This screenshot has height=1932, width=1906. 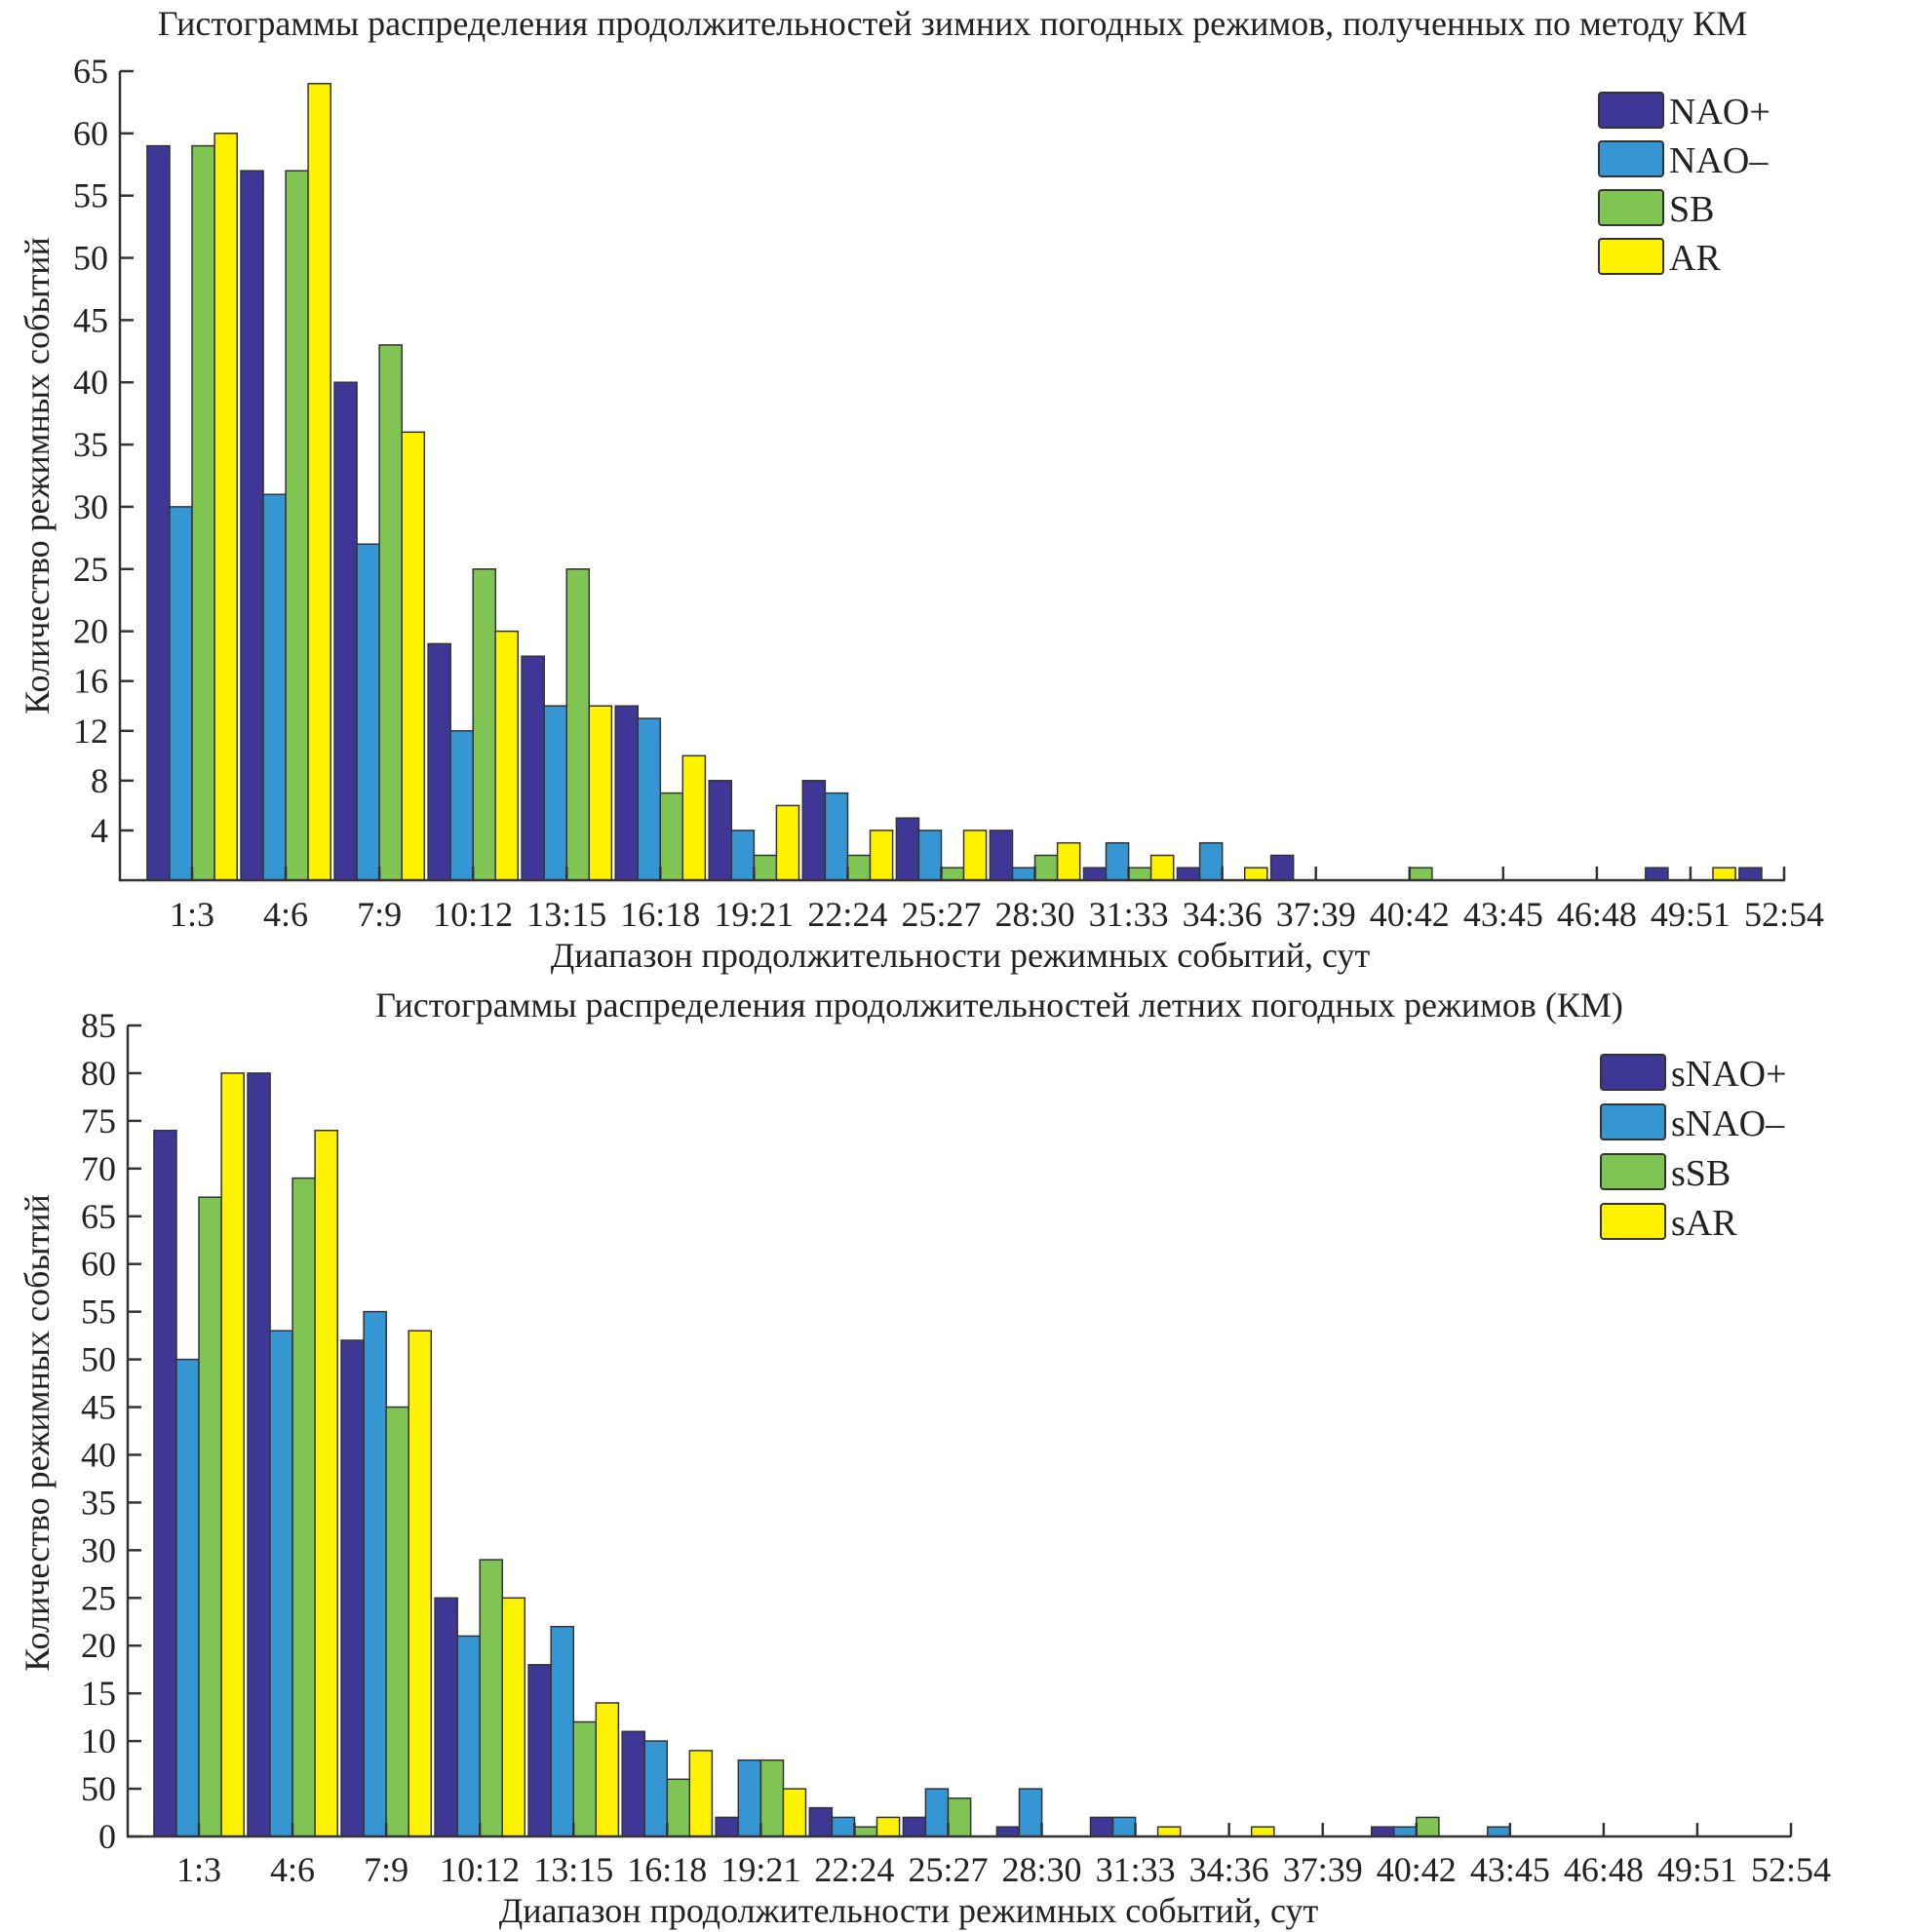 I want to click on y-tick-label: 30, so click(x=91, y=506).